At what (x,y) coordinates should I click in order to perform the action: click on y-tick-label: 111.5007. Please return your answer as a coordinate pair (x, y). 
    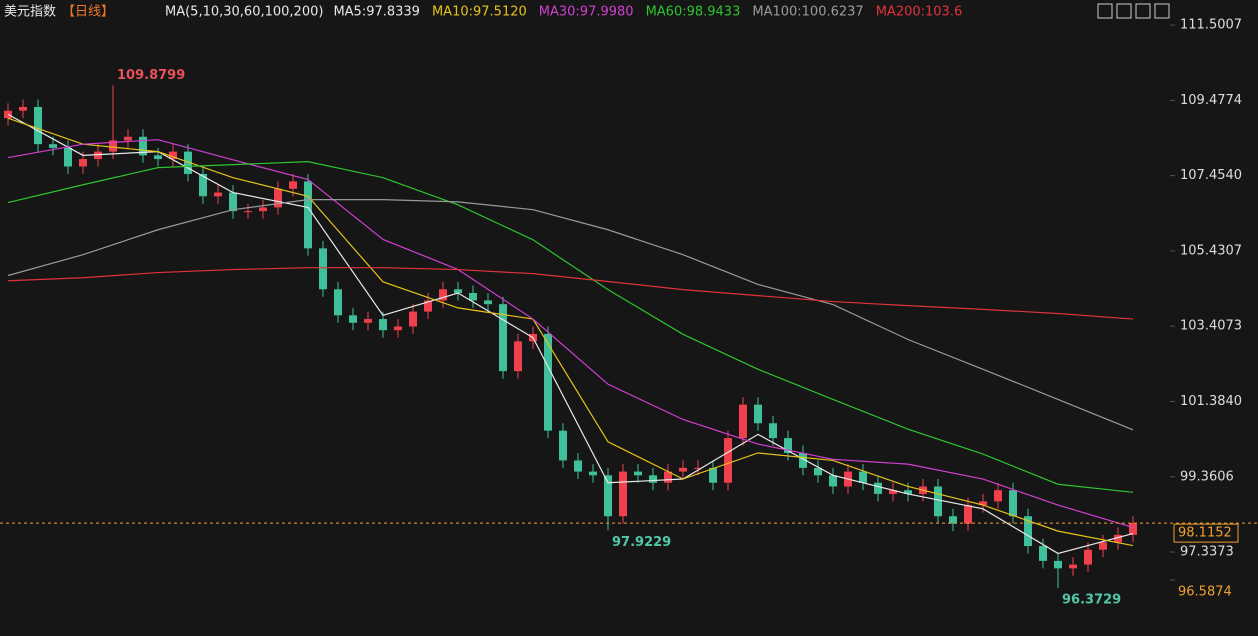
    Looking at the image, I should click on (1211, 25).